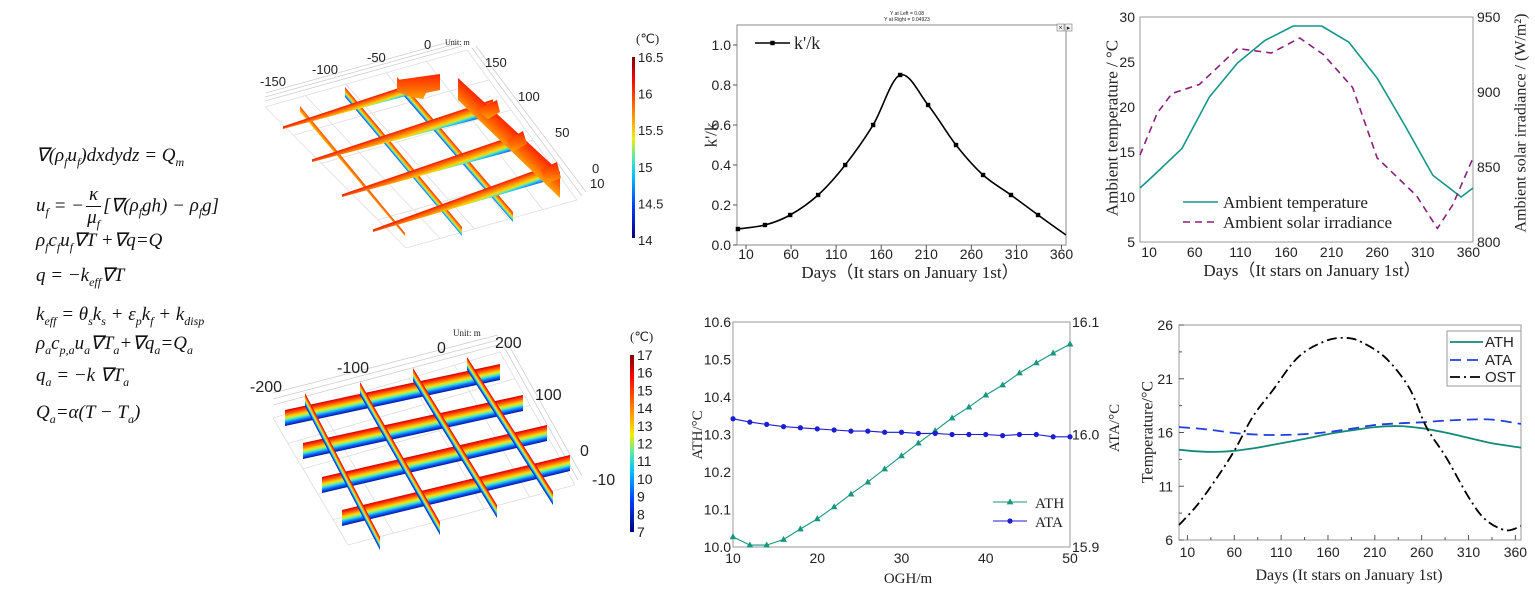  I want to click on colorbar-tick-label: 8, so click(641, 514).